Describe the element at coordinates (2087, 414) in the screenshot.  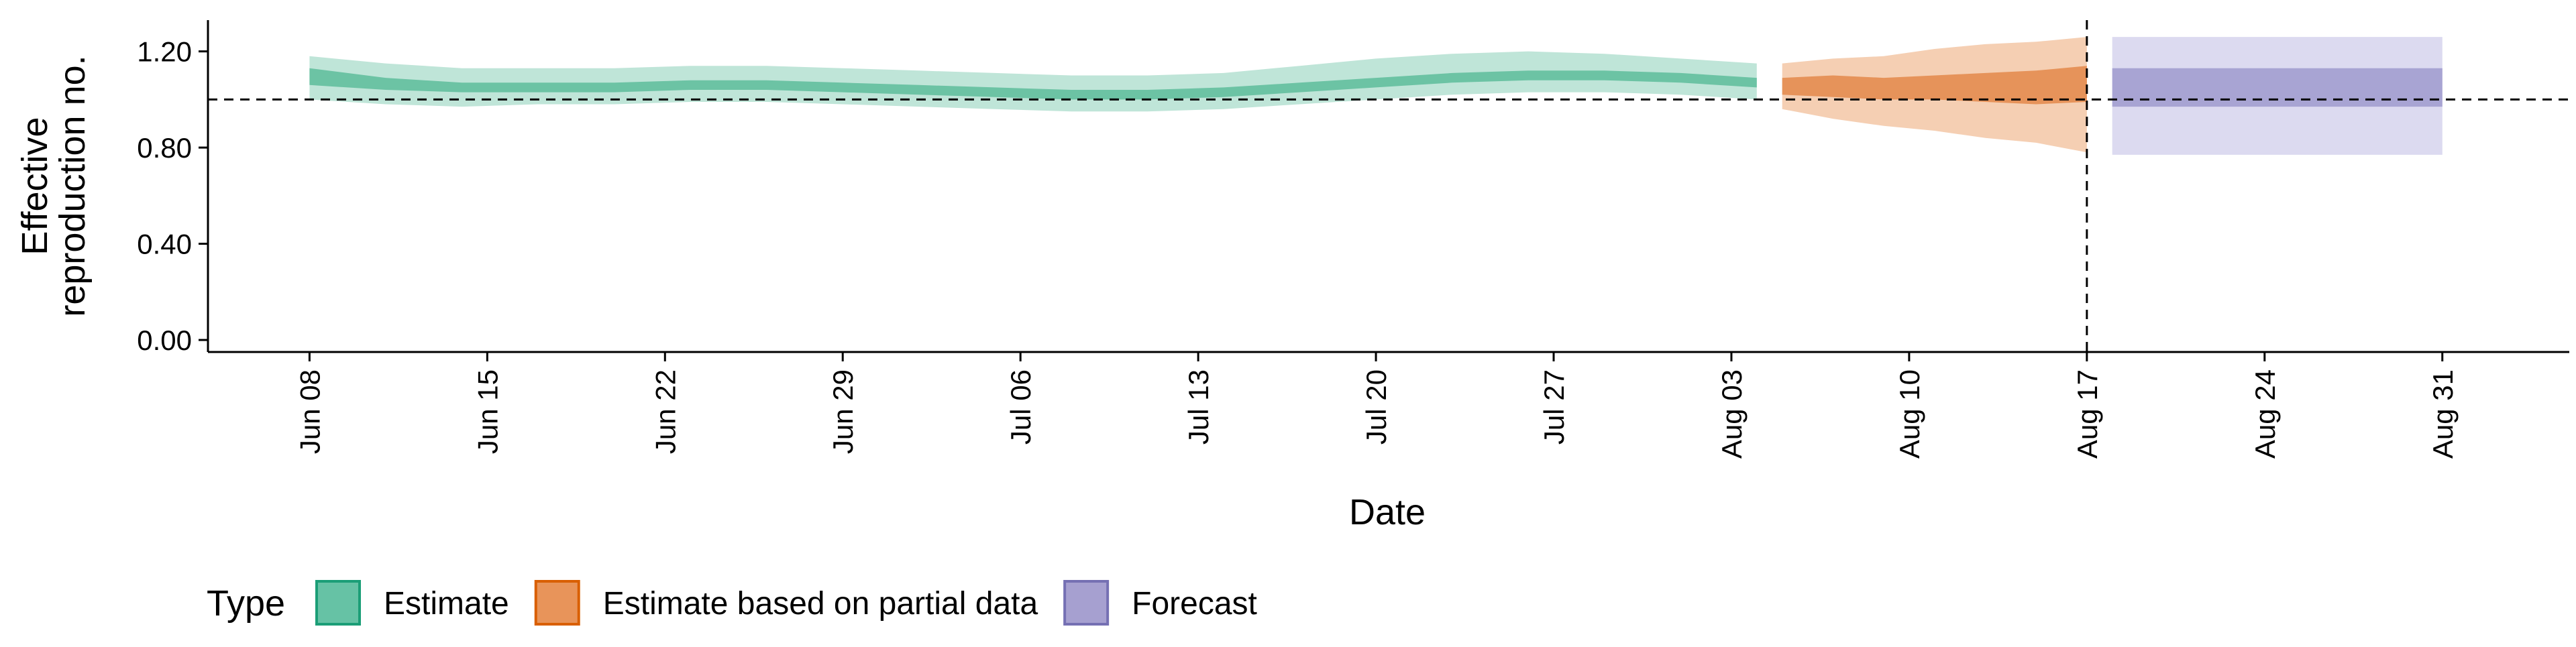
I see `x-tick-label: Aug 17` at that location.